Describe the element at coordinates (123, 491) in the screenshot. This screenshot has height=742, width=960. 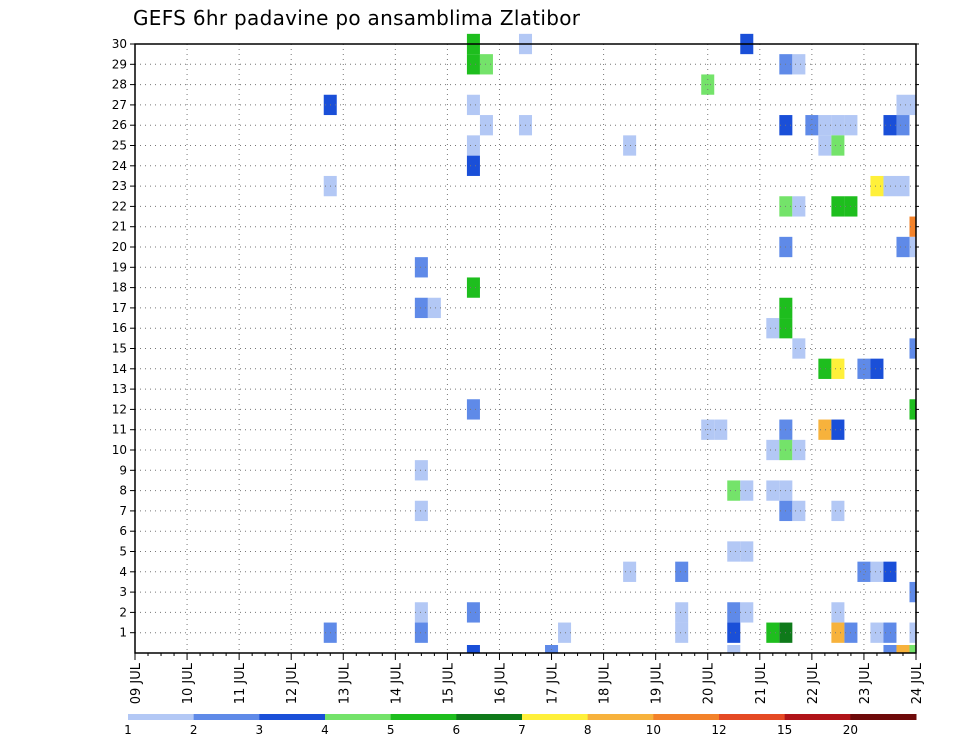
I see `y-tick-label: 8` at that location.